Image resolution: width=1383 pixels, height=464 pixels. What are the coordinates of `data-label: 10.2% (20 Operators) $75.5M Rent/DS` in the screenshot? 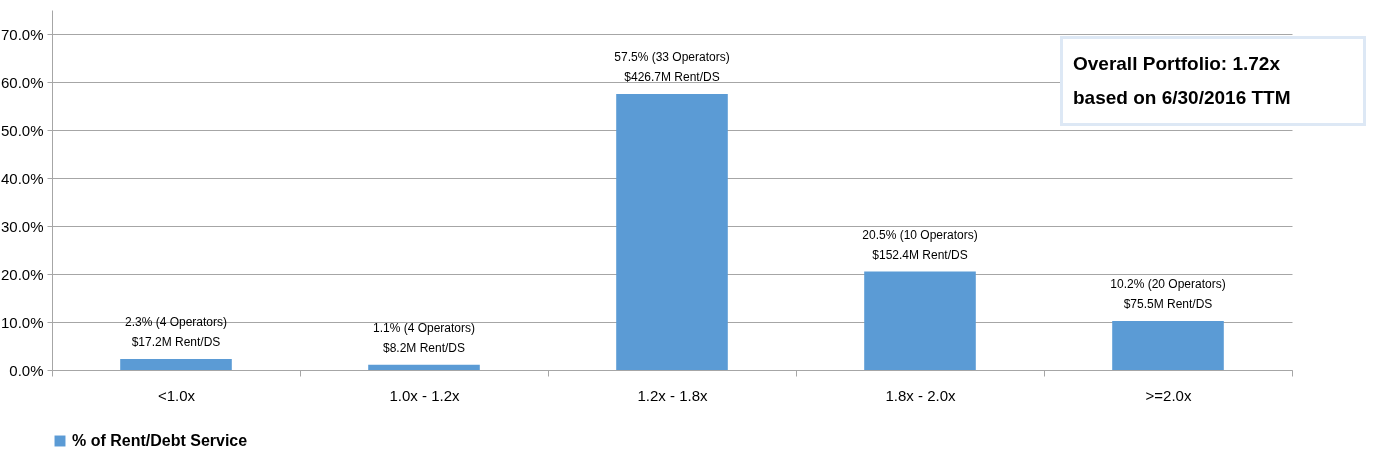 It's located at (1168, 294).